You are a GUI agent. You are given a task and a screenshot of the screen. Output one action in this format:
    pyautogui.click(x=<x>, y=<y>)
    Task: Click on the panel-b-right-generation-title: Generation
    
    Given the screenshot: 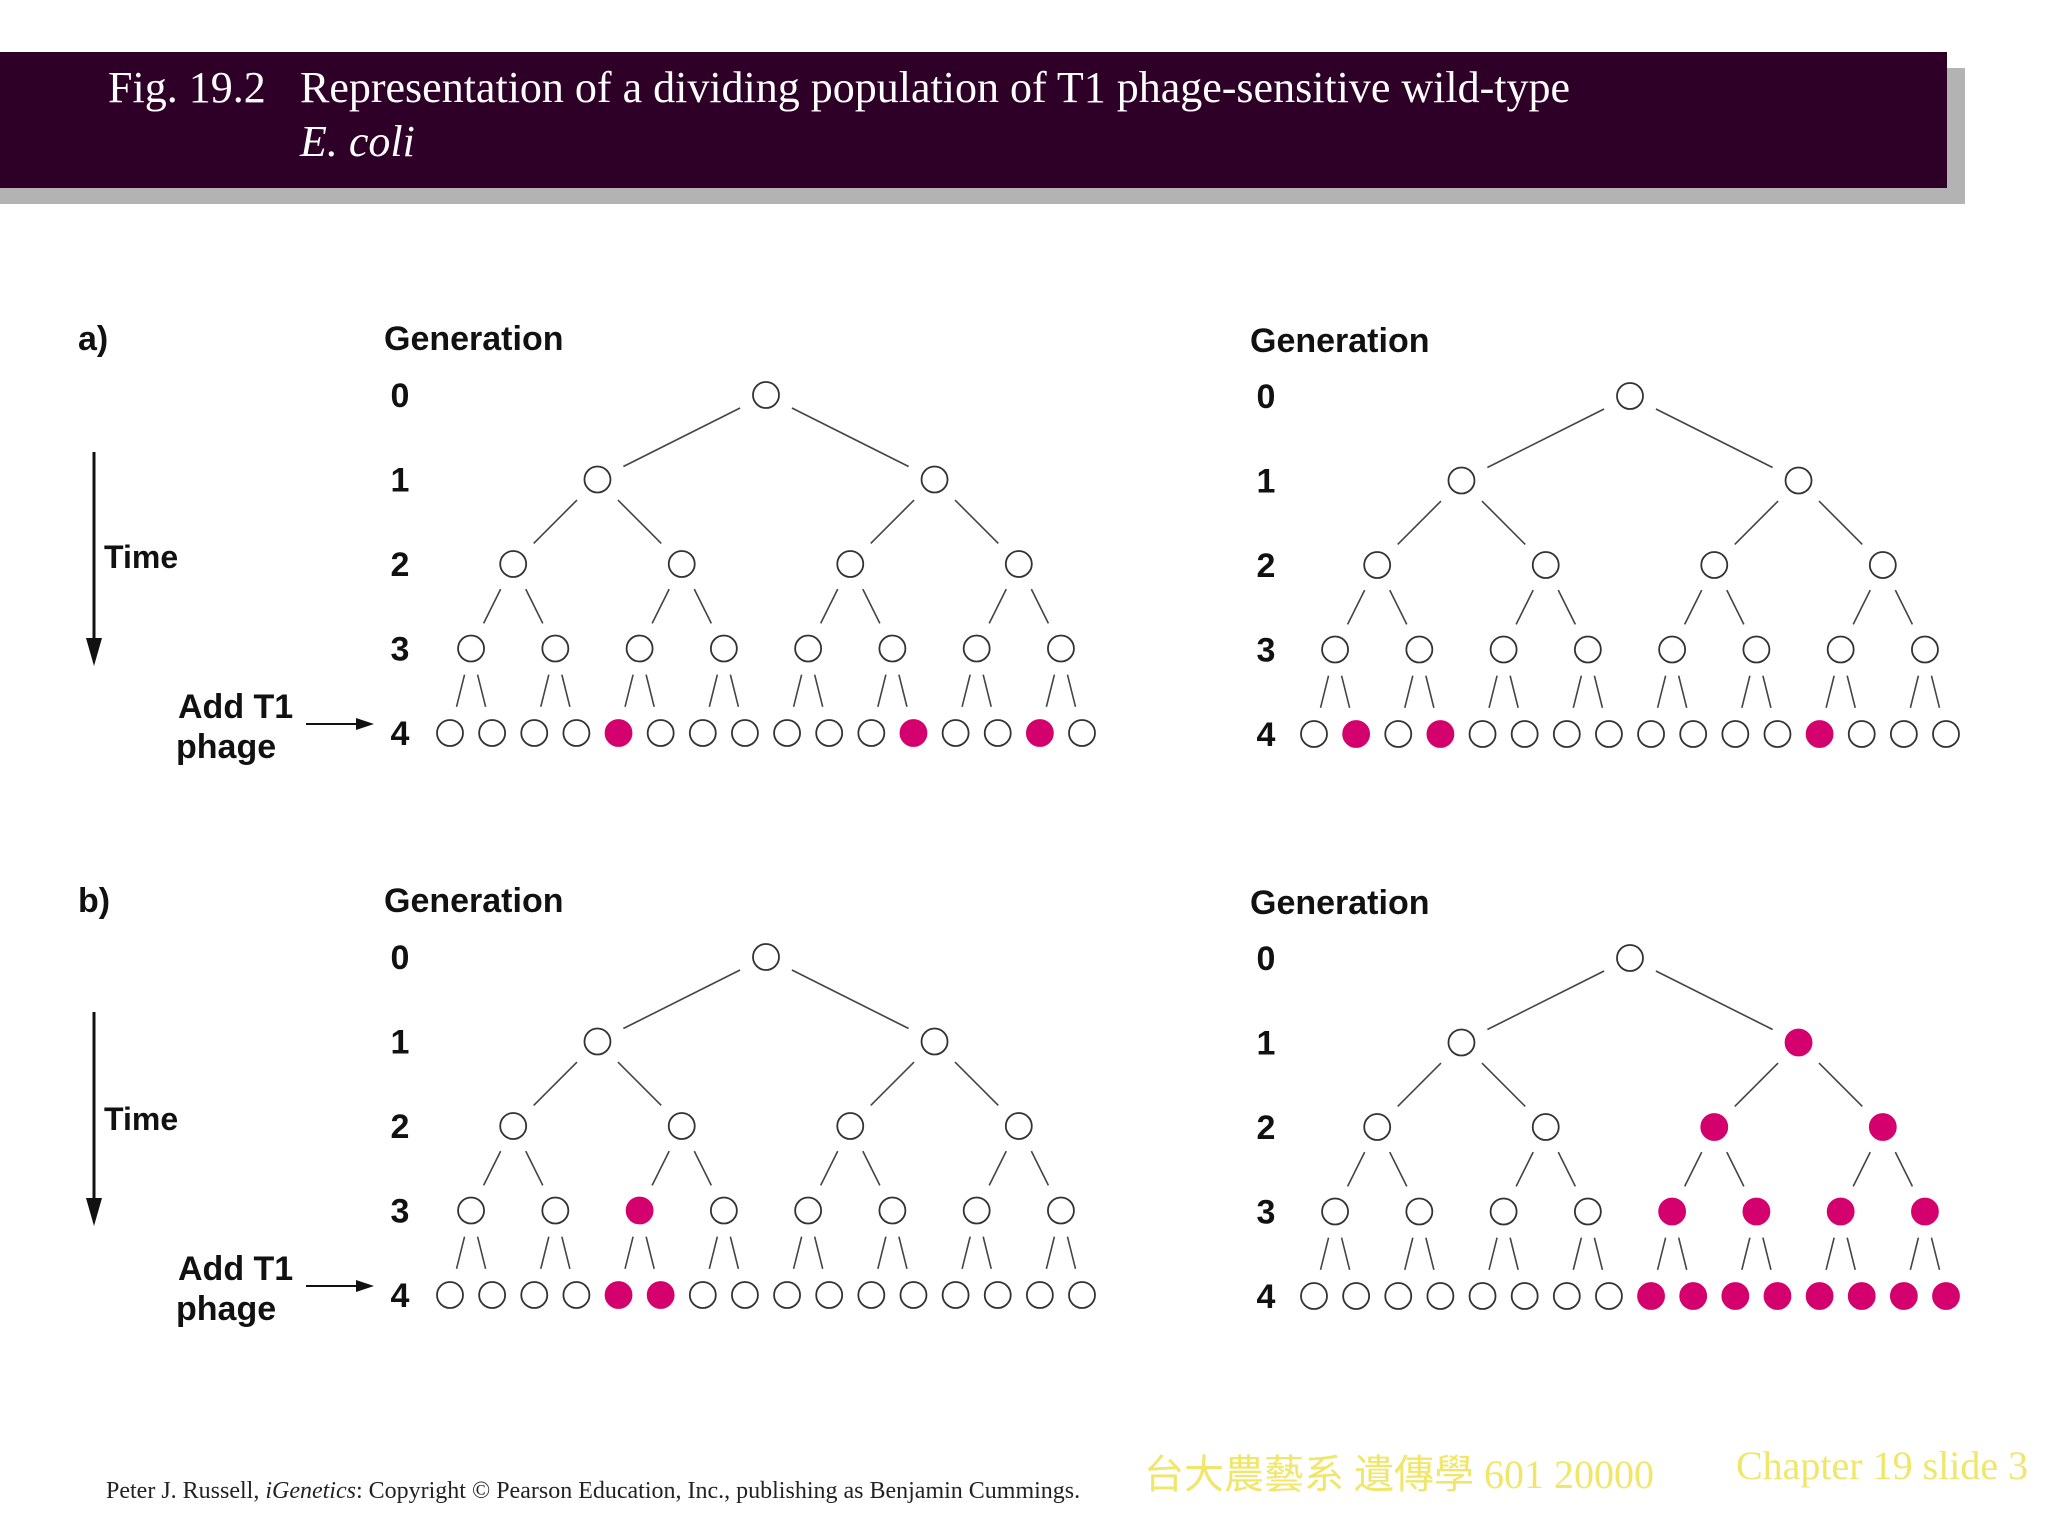 What is the action you would take?
    pyautogui.click(x=1339, y=903)
    